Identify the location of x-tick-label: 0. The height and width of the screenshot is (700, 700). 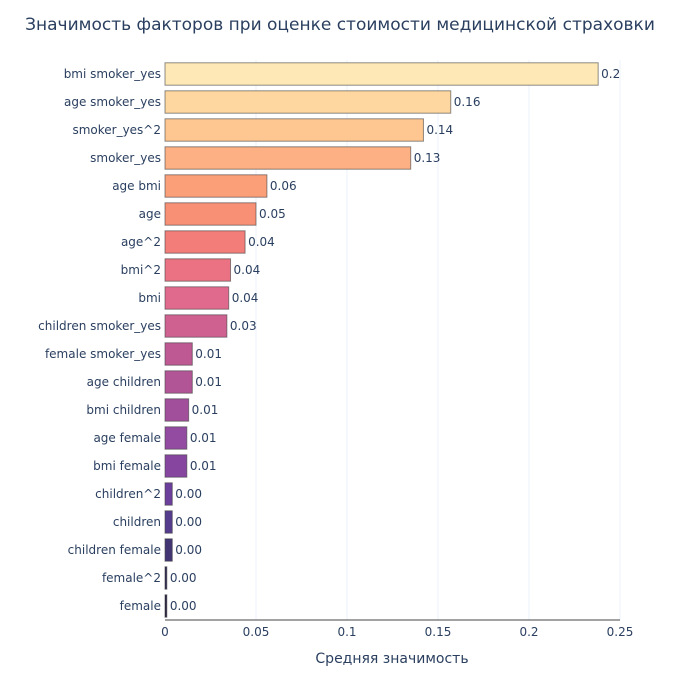
(165, 632).